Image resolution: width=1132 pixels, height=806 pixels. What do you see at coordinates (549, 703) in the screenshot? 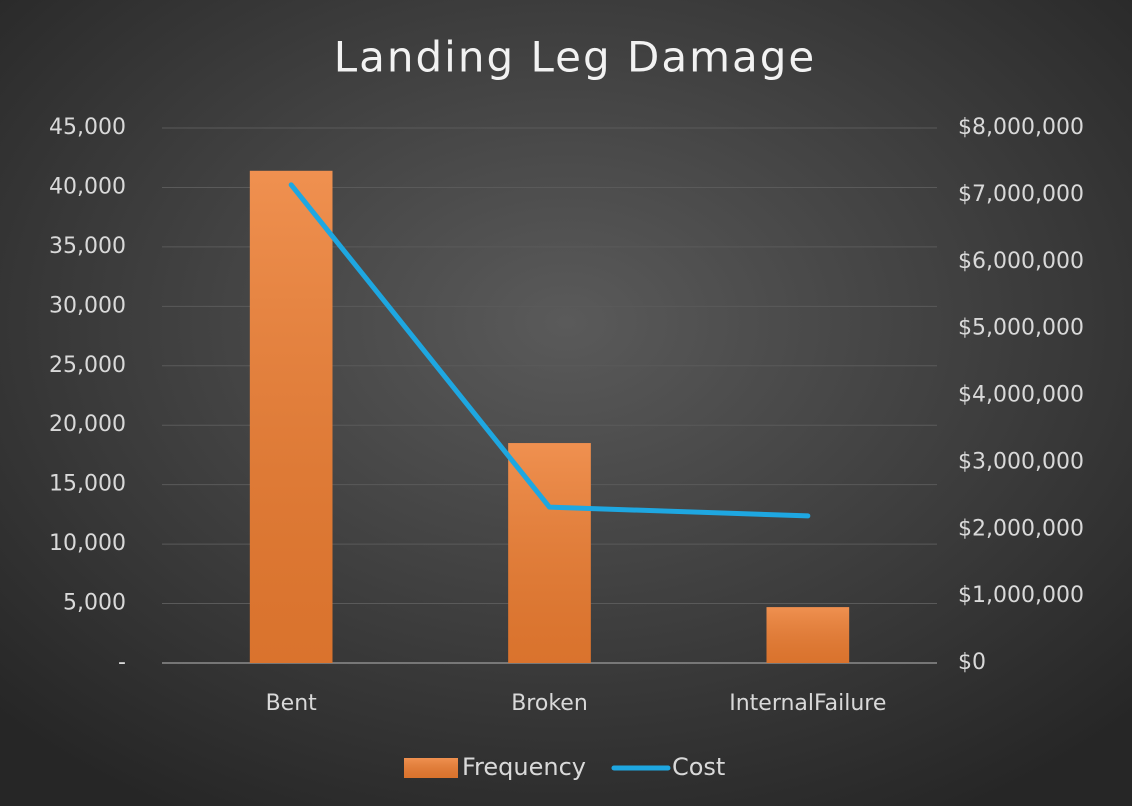
I see `x-tick-label: Broken` at bounding box center [549, 703].